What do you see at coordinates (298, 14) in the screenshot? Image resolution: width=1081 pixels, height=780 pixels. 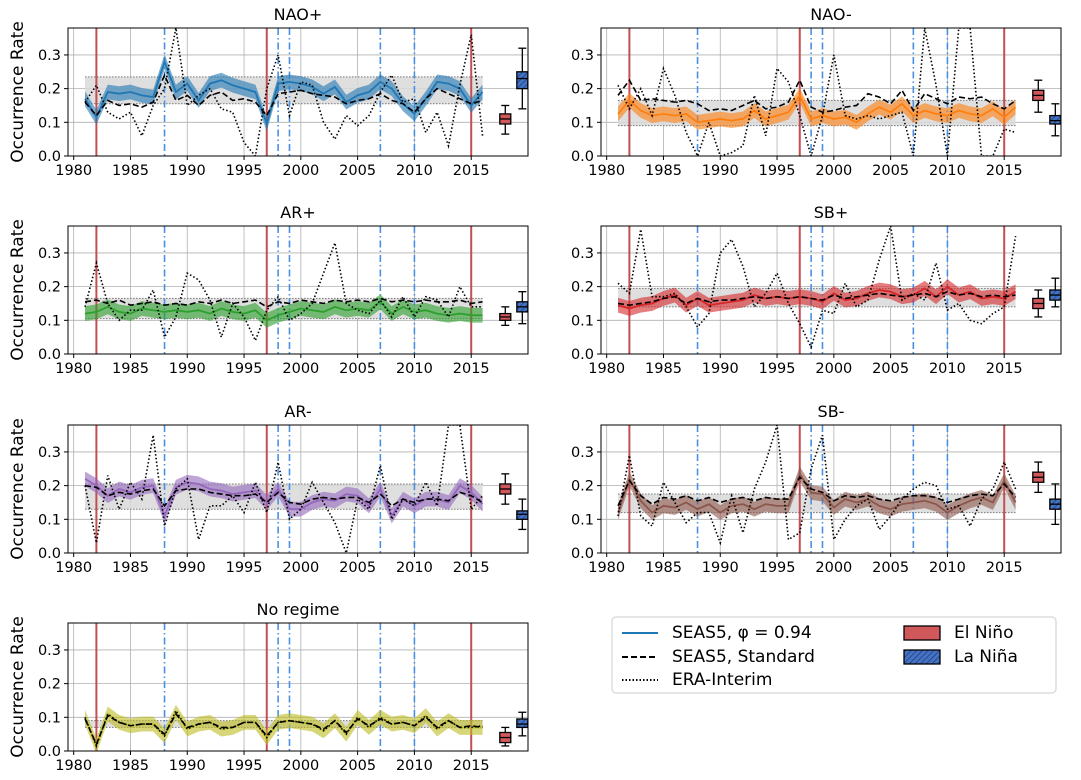 I see `panel-title: NAO+` at bounding box center [298, 14].